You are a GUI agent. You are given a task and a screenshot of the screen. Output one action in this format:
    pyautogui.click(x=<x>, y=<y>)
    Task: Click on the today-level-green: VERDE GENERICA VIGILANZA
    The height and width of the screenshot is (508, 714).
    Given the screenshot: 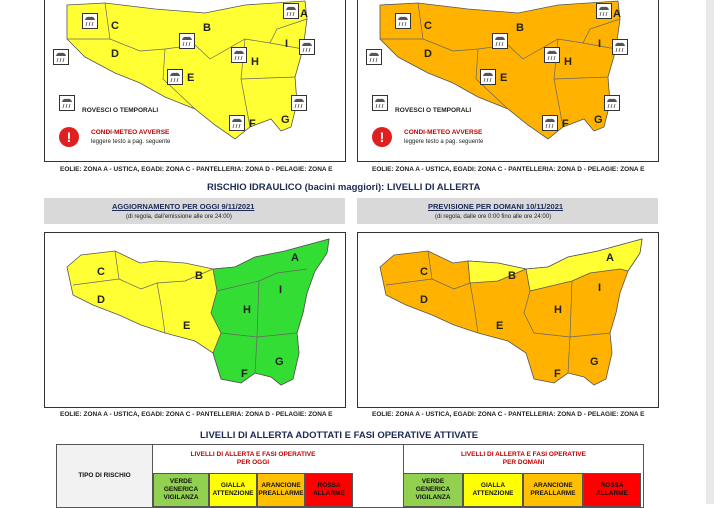 What is the action you would take?
    pyautogui.click(x=181, y=490)
    